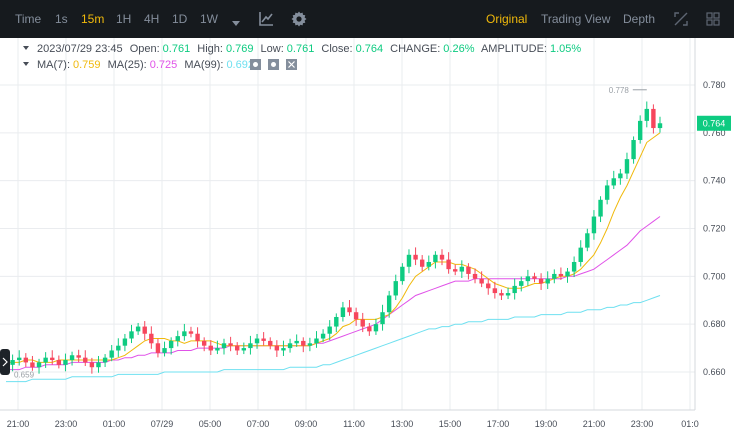  I want to click on x-tick-label: 13:00, so click(402, 424).